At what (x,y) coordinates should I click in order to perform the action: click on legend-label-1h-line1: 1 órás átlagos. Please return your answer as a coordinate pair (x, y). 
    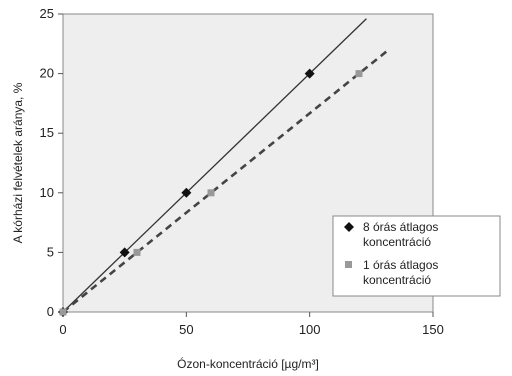
    Looking at the image, I should click on (400, 265).